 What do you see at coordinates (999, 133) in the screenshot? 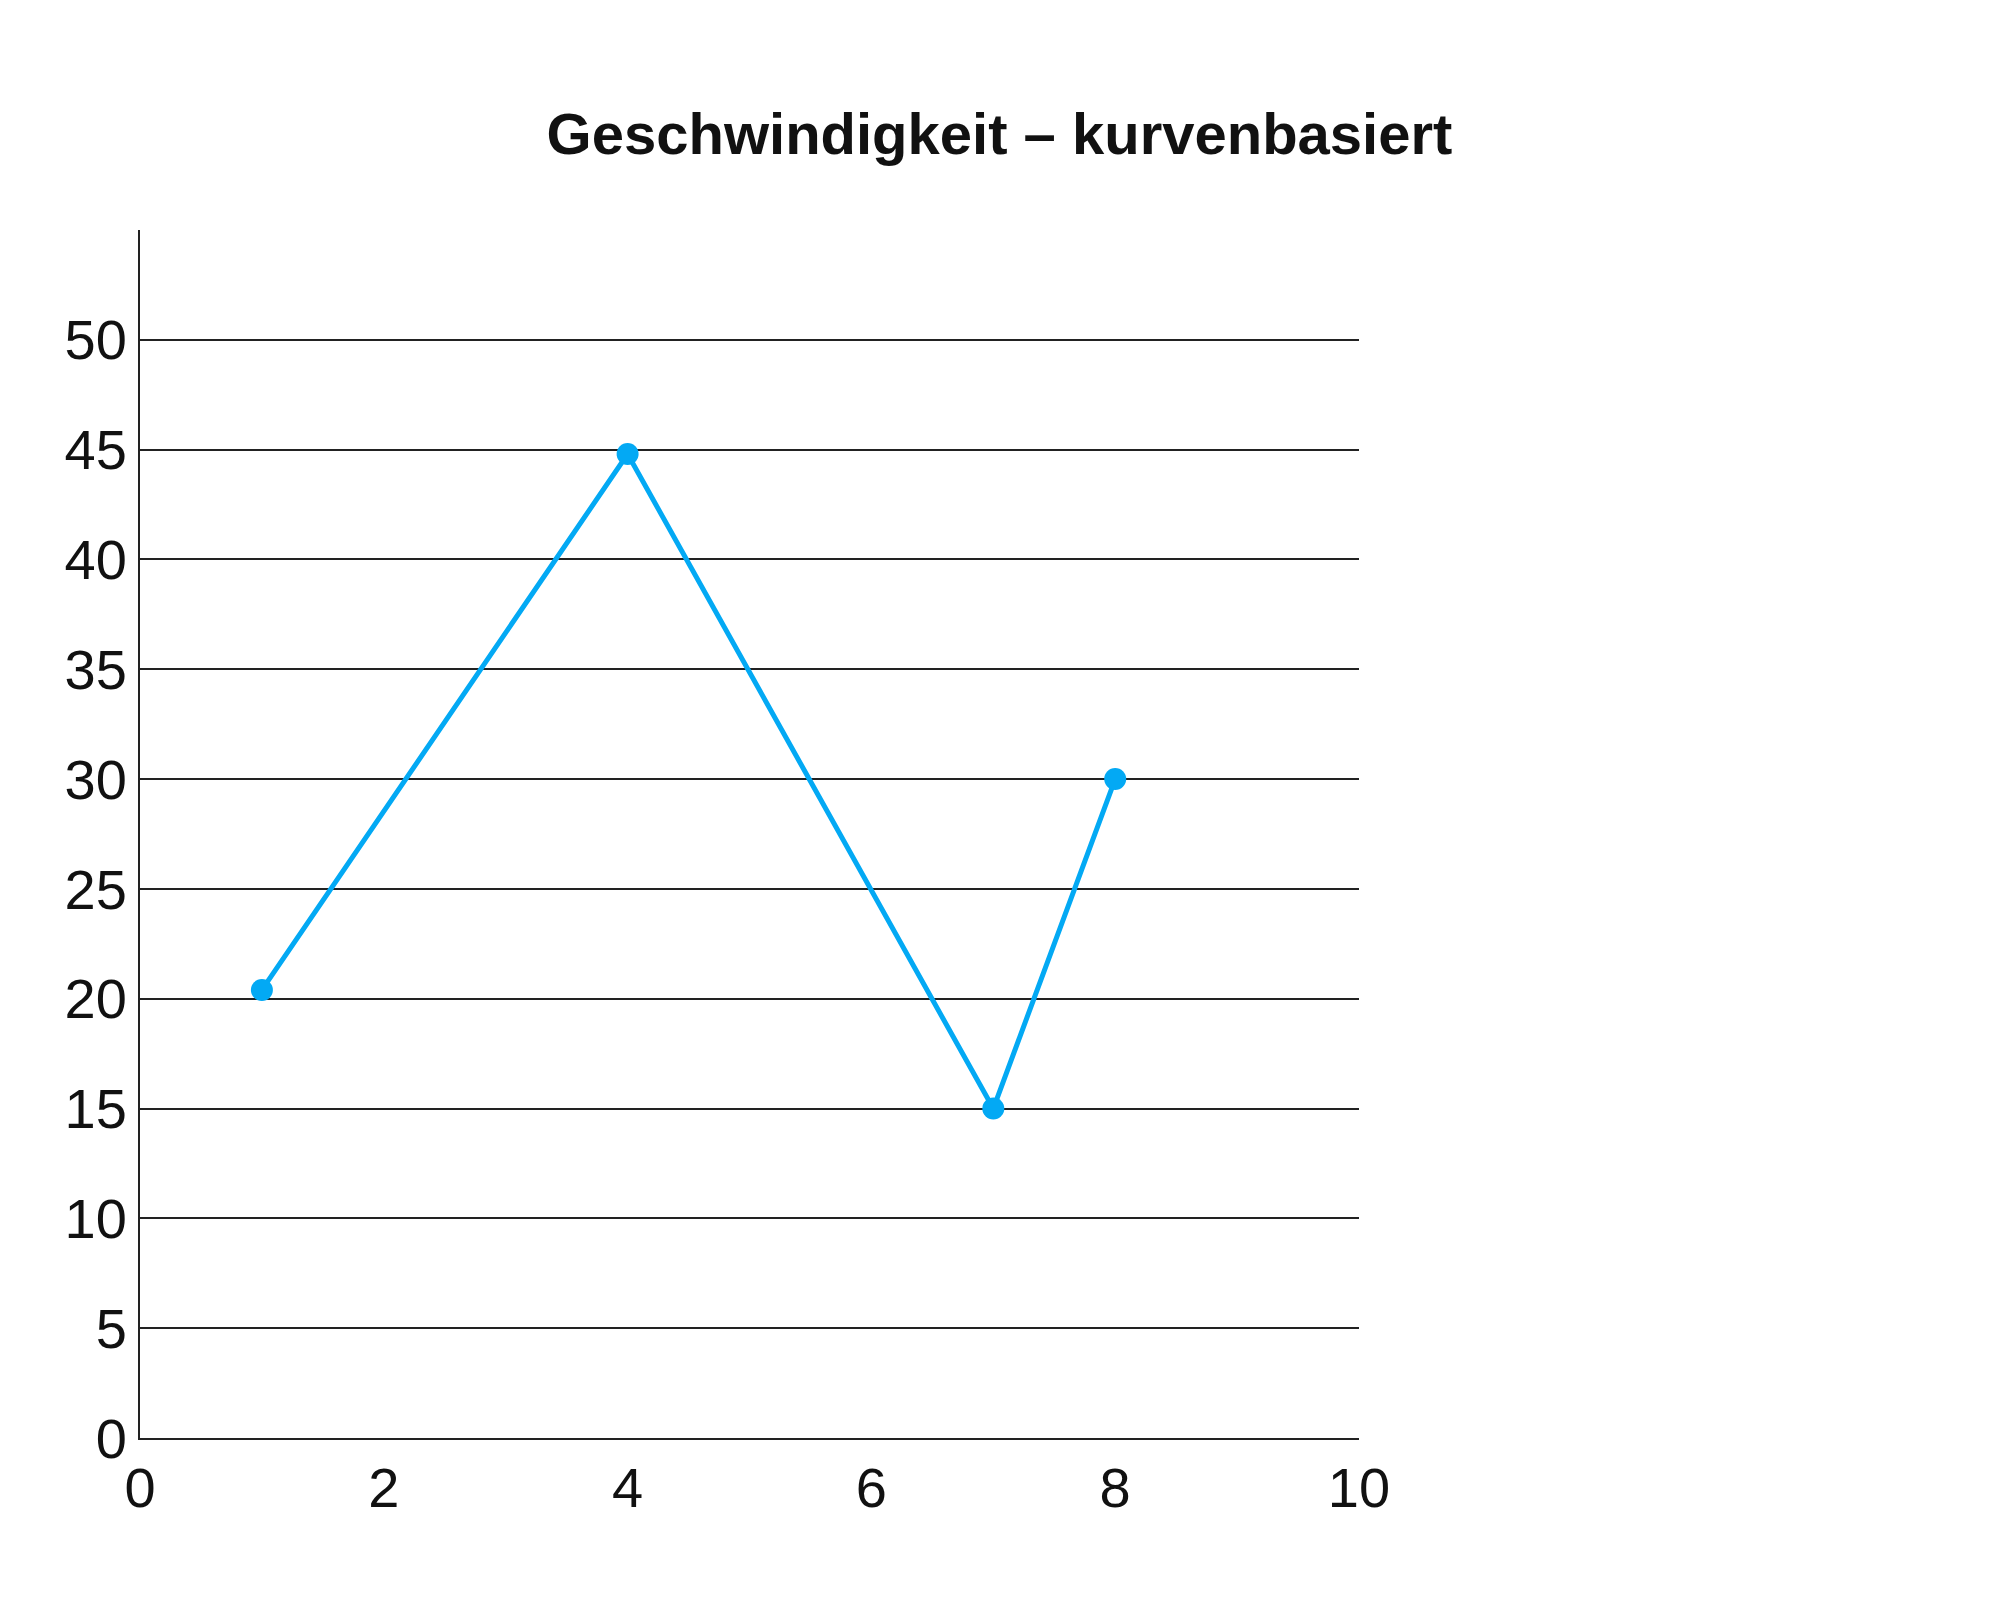
I see `chart-title: Geschwindigkeit – kurvenbasiert` at bounding box center [999, 133].